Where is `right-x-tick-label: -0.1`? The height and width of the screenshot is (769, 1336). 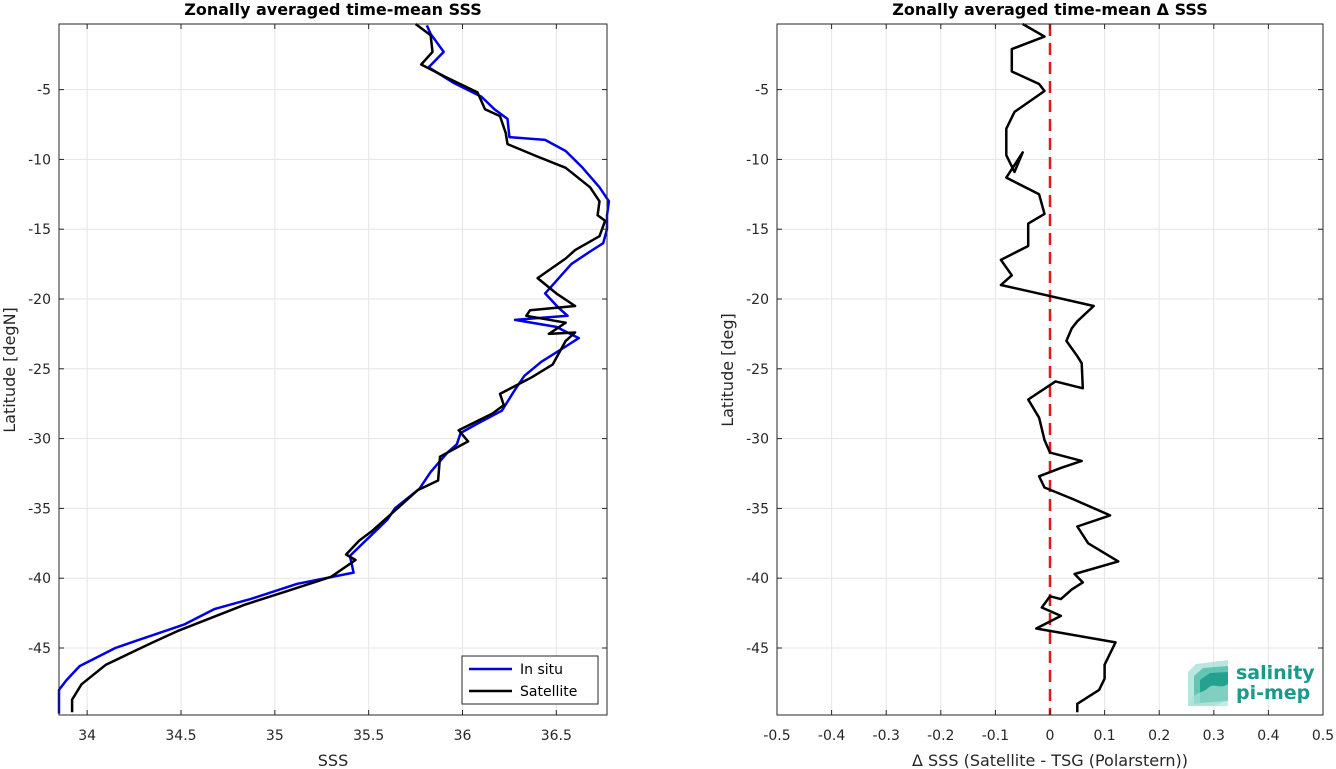 right-x-tick-label: -0.1 is located at coordinates (995, 736).